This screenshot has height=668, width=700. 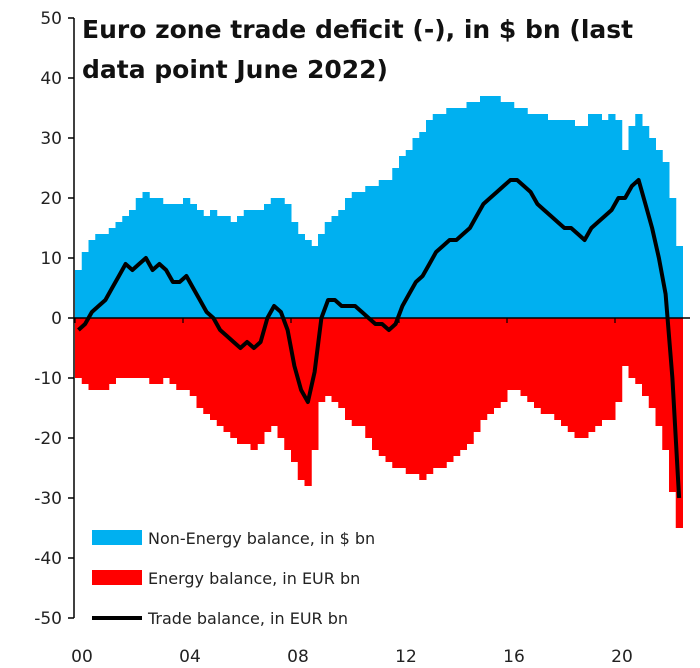 I want to click on x-tick-label: 20, so click(x=622, y=657).